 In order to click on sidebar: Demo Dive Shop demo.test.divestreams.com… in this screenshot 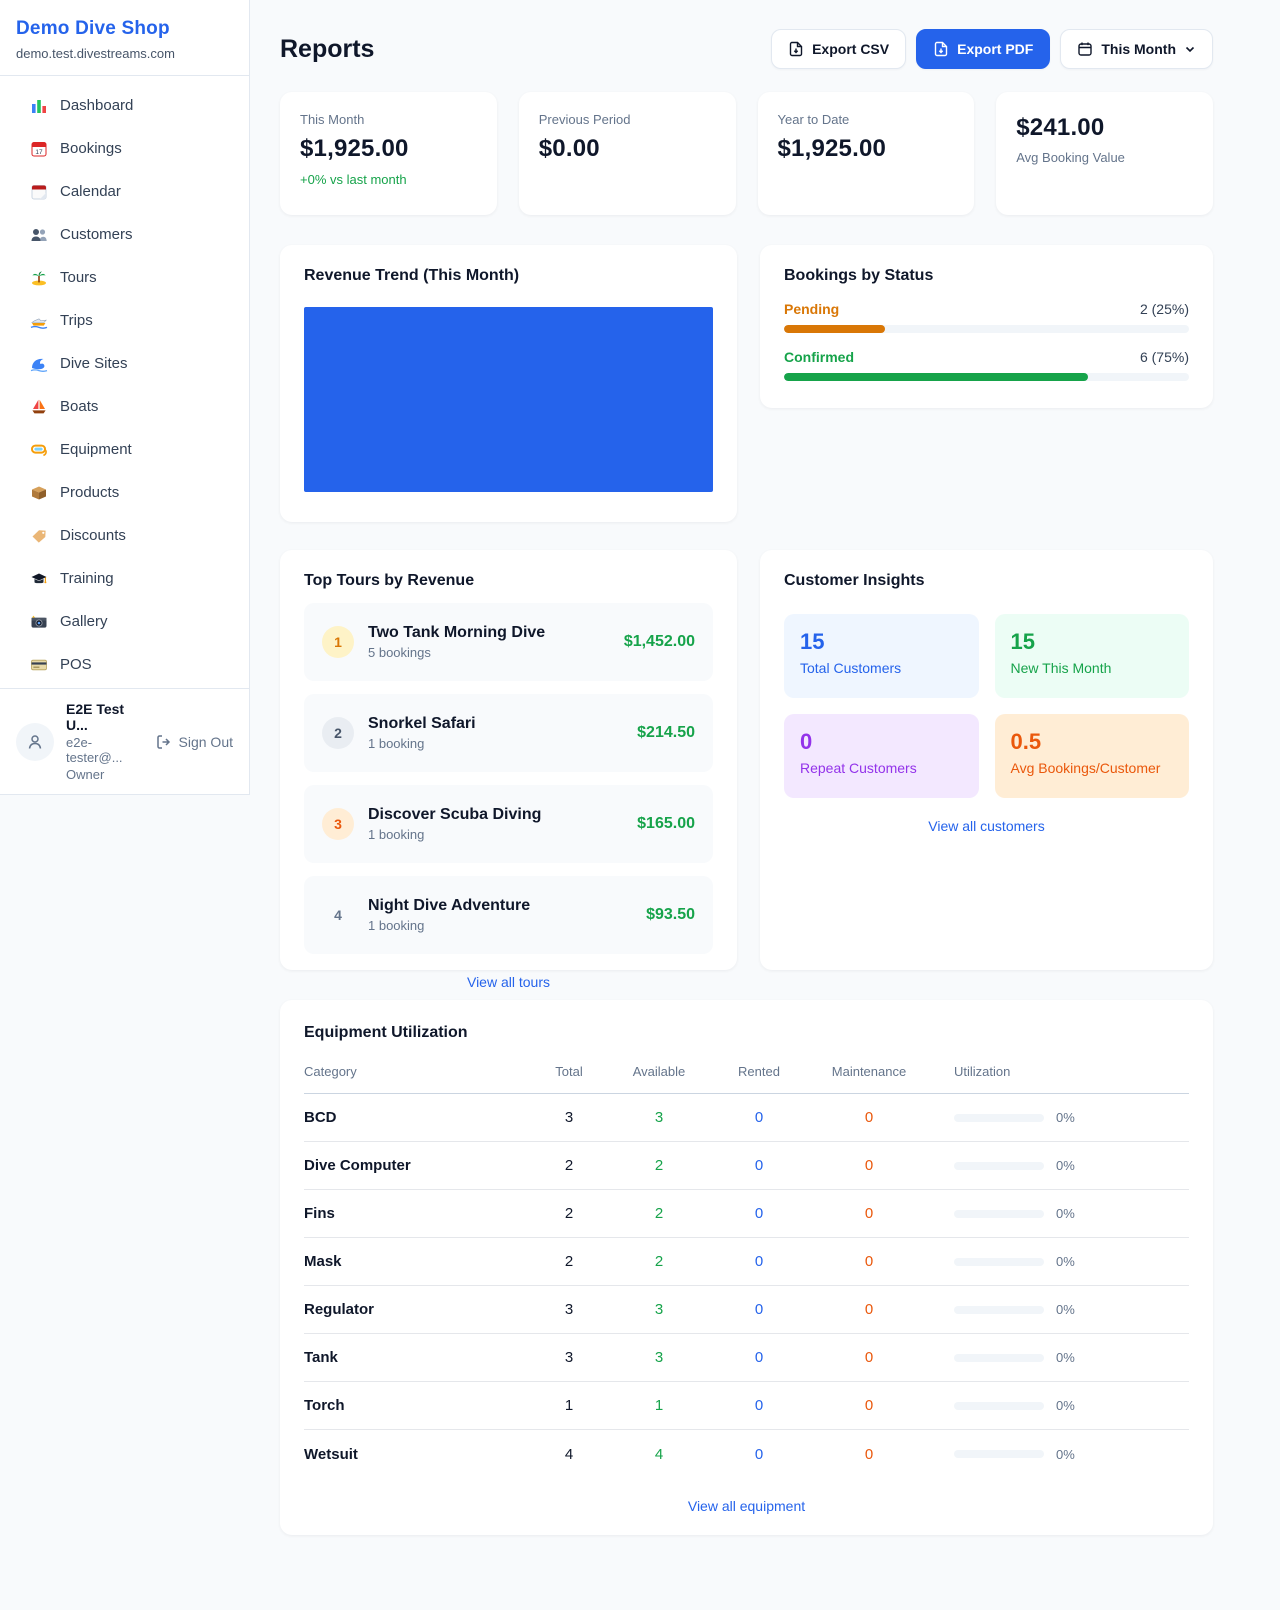, I will do `click(125, 397)`.